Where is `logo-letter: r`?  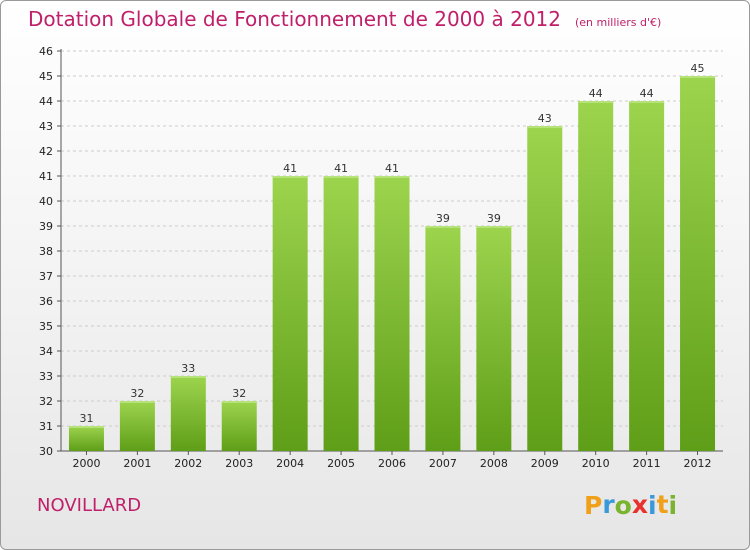 logo-letter: r is located at coordinates (608, 504).